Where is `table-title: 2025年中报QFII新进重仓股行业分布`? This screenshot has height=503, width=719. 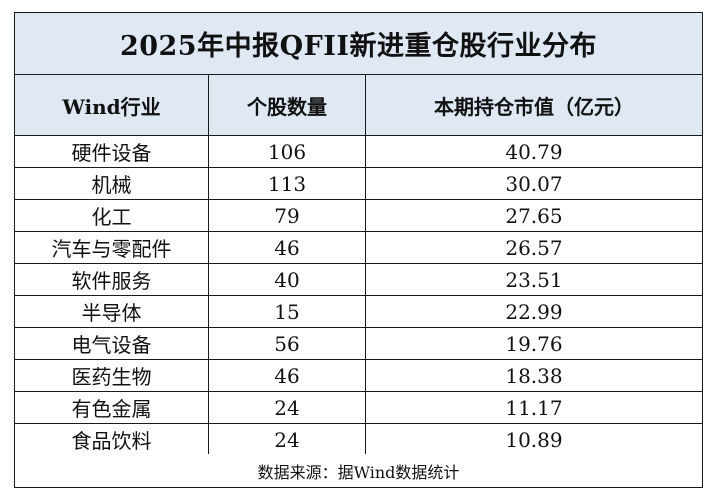
table-title: 2025年中报QFII新进重仓股行业分布 is located at coordinates (358, 44).